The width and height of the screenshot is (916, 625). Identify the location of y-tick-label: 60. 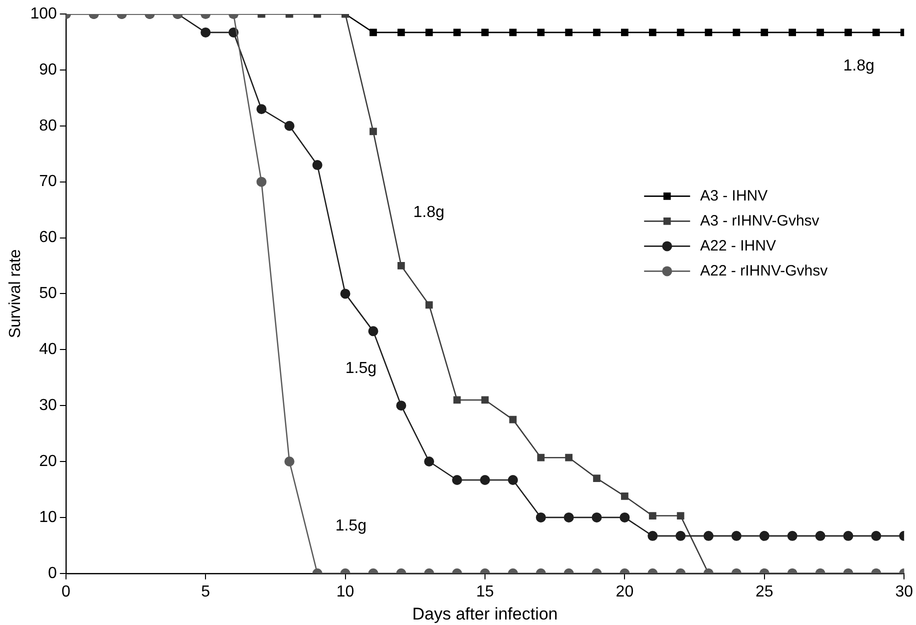
(48, 237).